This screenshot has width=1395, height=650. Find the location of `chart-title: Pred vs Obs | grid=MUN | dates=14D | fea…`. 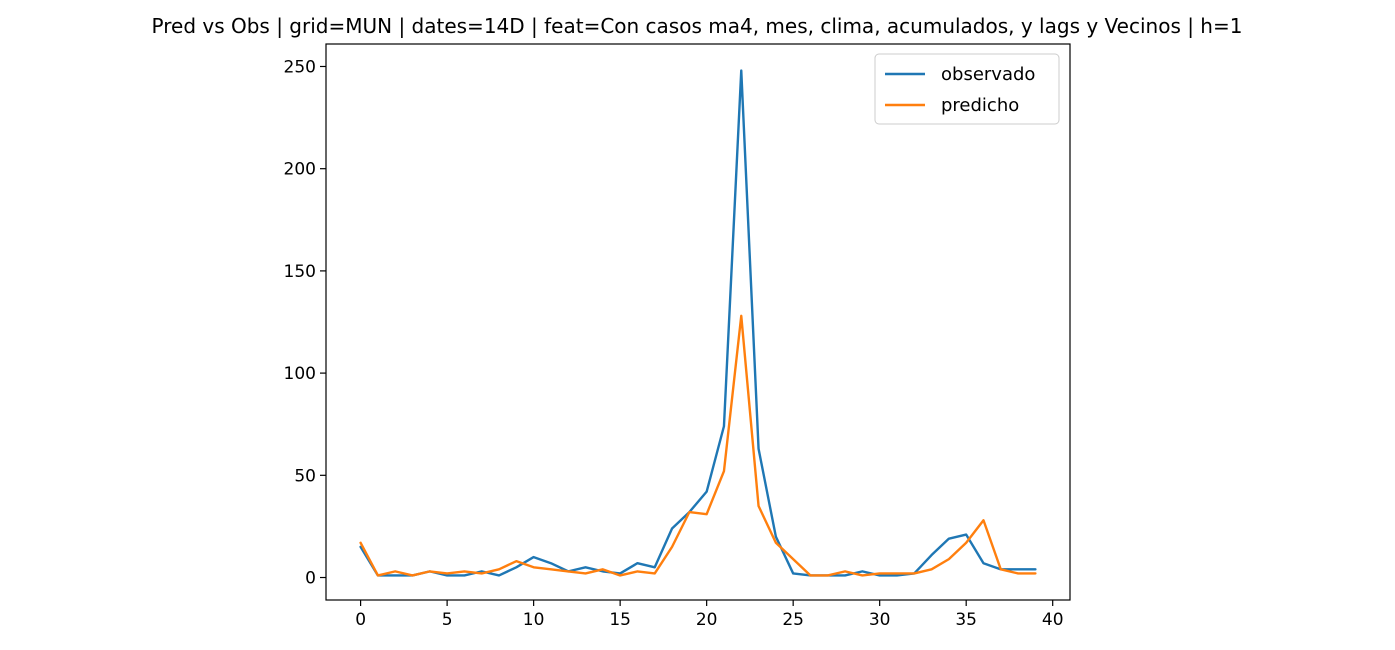

chart-title: Pred vs Obs | grid=MUN | dates=14D | fea… is located at coordinates (697, 26).